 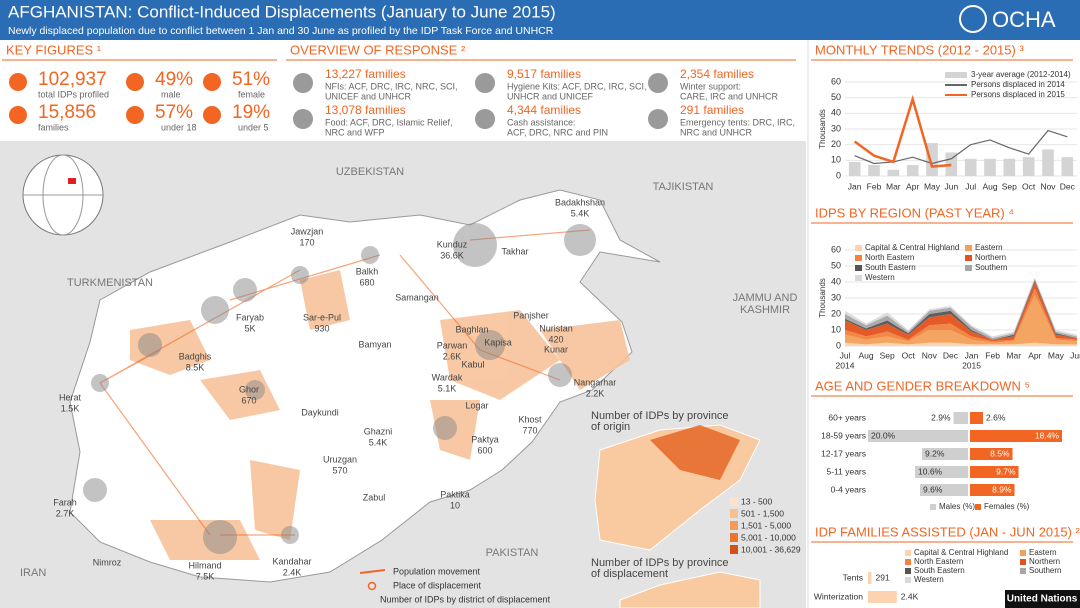 I want to click on legend-label: Northern, so click(x=1044, y=561).